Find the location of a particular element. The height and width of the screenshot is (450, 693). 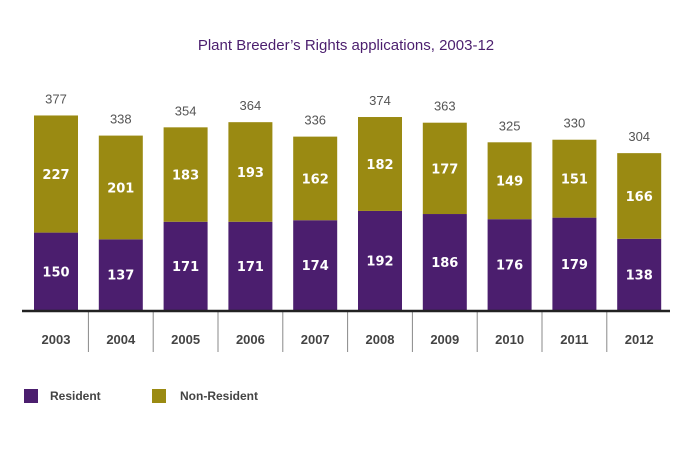

bar-nonresident-2007 is located at coordinates (315, 178).